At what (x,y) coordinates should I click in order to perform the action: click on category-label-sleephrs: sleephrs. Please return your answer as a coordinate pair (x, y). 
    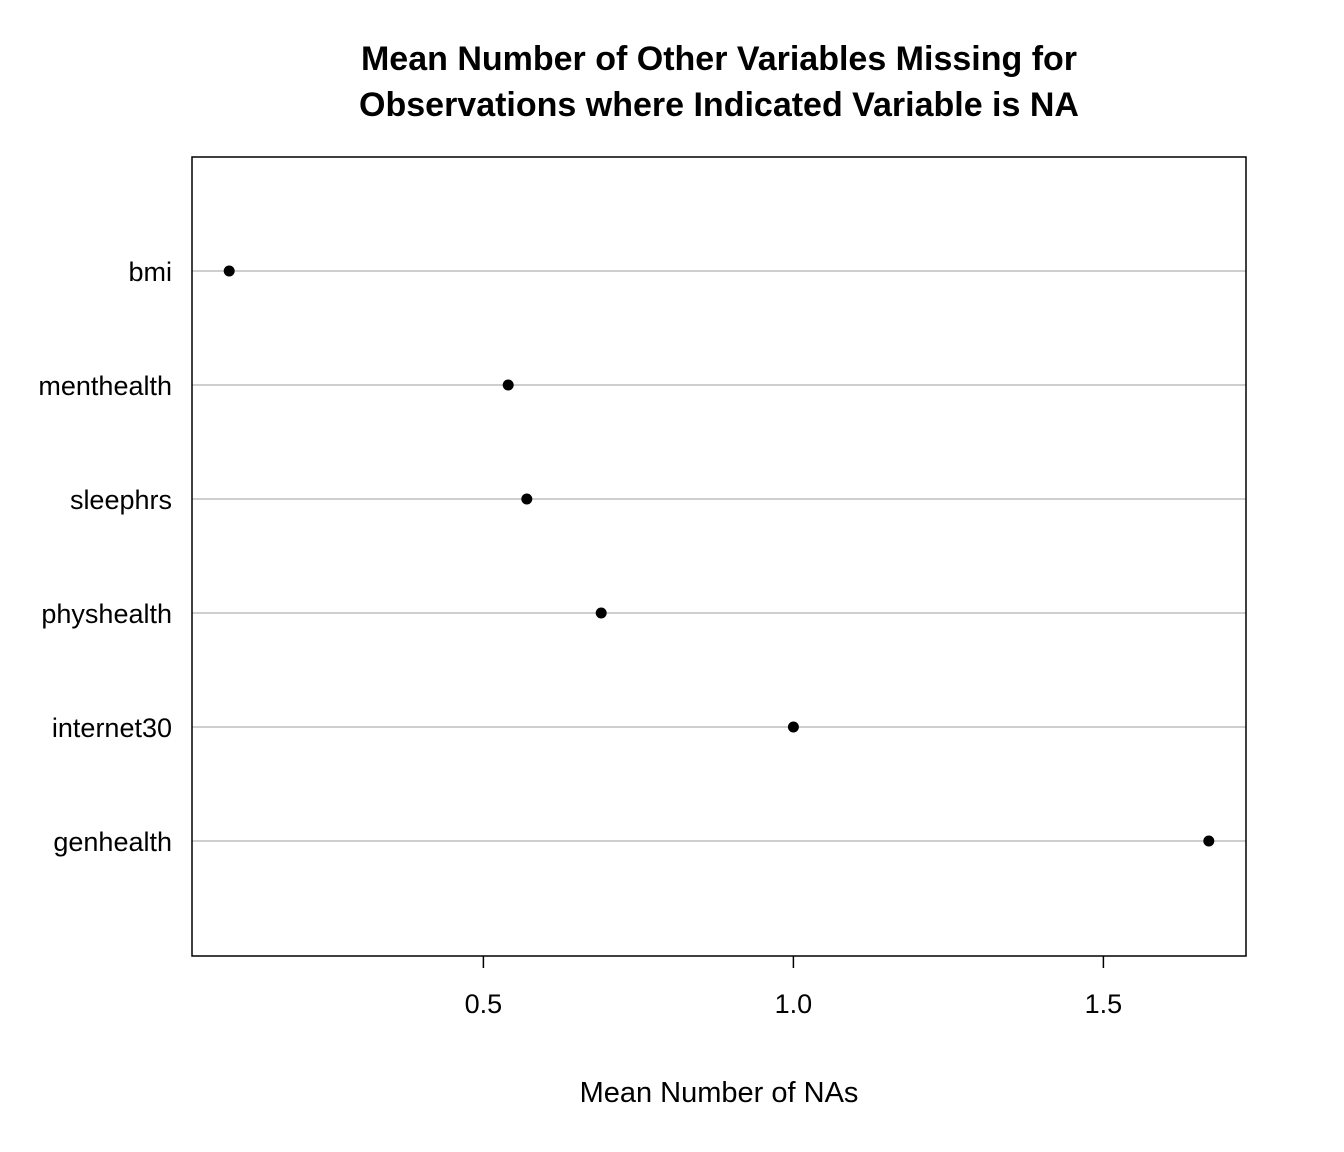
    Looking at the image, I should click on (121, 500).